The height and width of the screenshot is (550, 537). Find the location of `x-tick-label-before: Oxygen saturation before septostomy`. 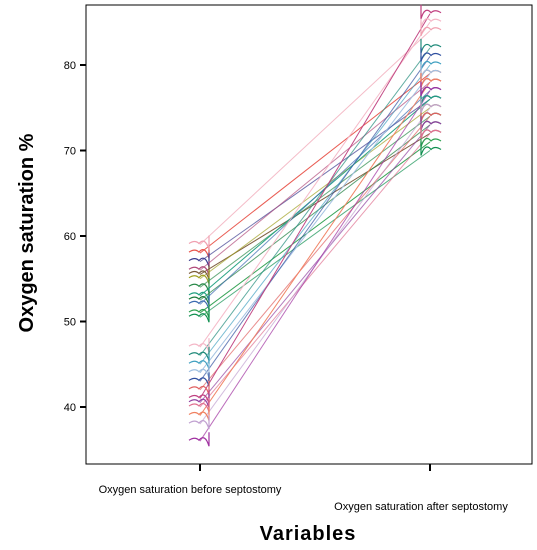

x-tick-label-before: Oxygen saturation before septostomy is located at coordinates (190, 490).